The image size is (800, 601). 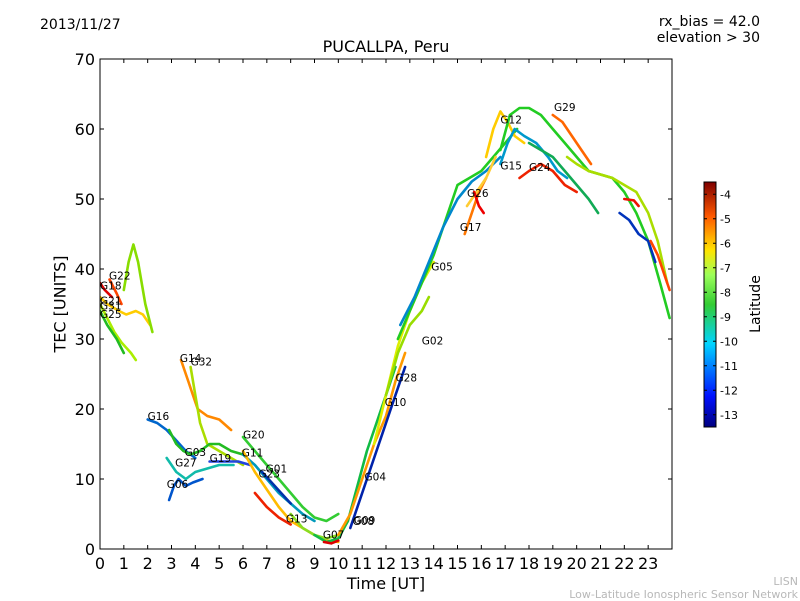 I want to click on satellite-label-g18: G18, so click(x=111, y=286).